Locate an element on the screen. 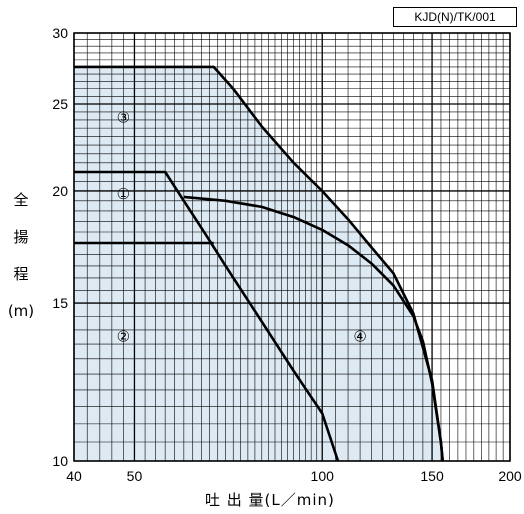 Image resolution: width=524 pixels, height=514 pixels. y-tick-label: 10 is located at coordinates (60, 461).